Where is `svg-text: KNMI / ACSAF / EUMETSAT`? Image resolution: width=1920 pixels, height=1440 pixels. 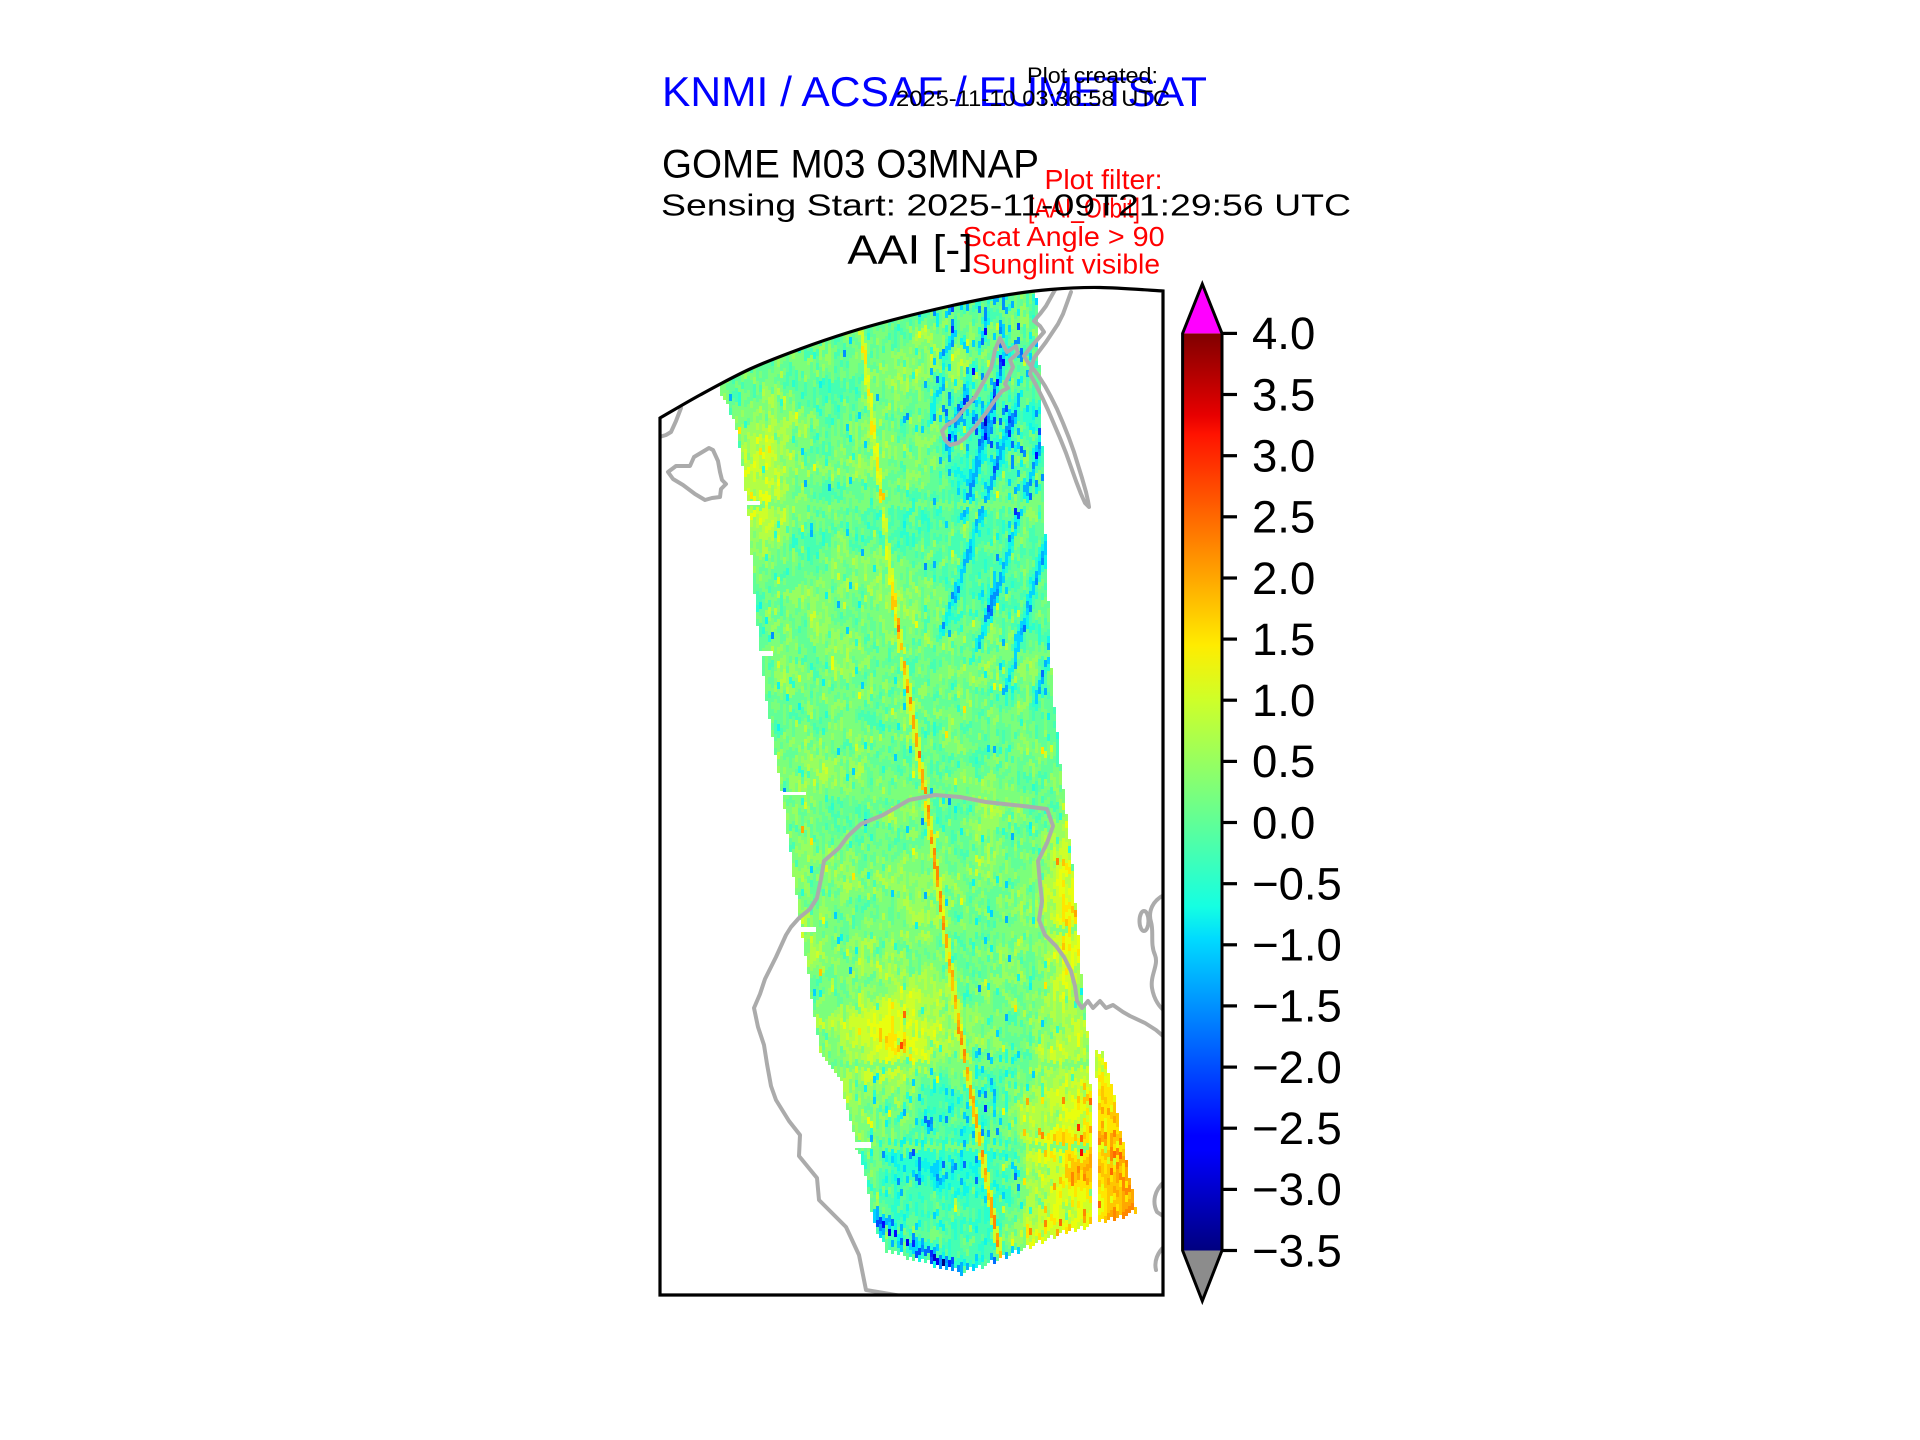
svg-text: KNMI / ACSAF / EUMETSAT is located at coordinates (934, 91).